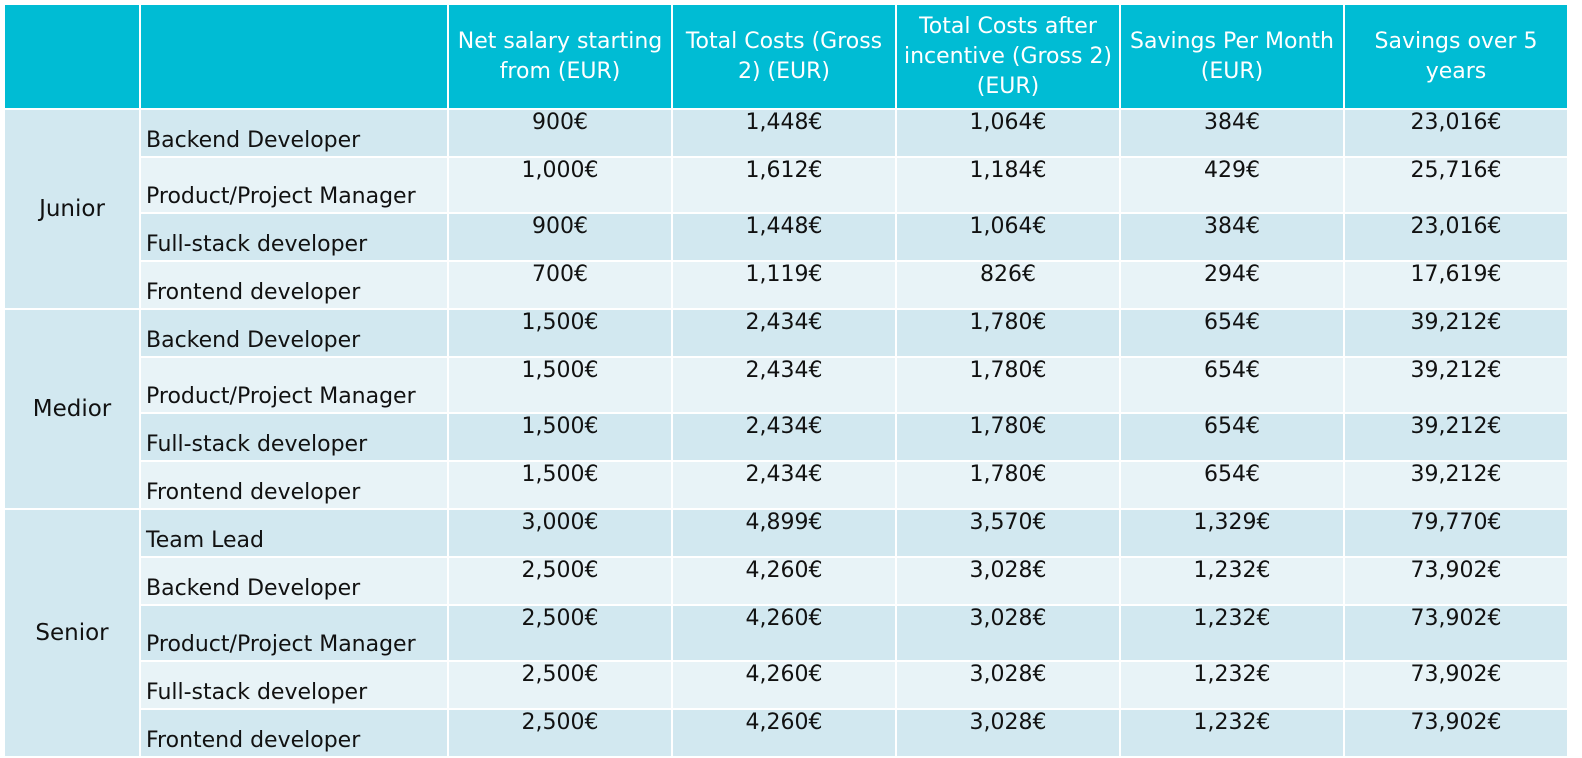  What do you see at coordinates (72, 409) in the screenshot?
I see `level-cell-medior: Medior` at bounding box center [72, 409].